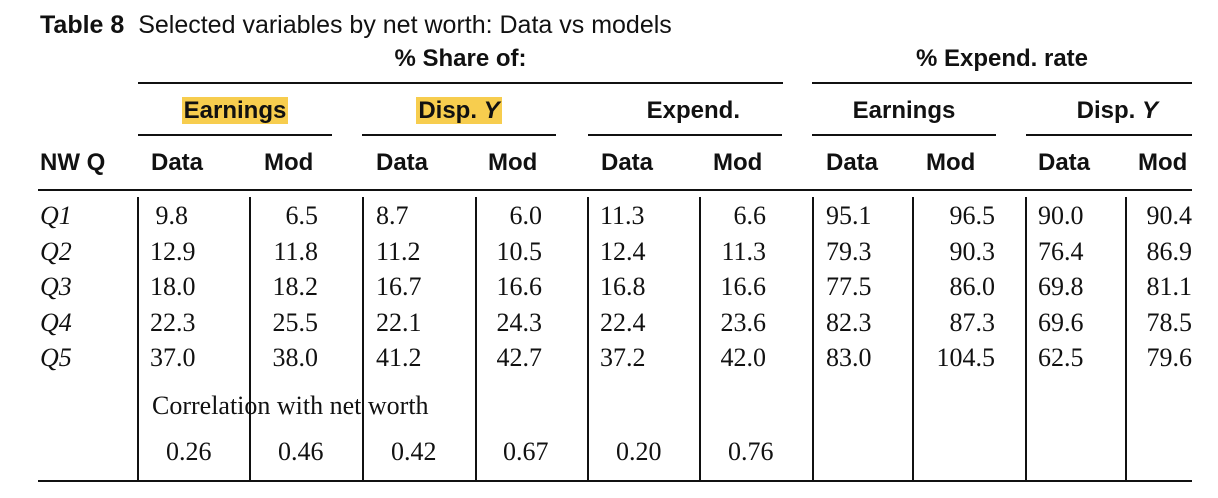  What do you see at coordinates (623, 322) in the screenshot?
I see `table-cell: 22.4` at bounding box center [623, 322].